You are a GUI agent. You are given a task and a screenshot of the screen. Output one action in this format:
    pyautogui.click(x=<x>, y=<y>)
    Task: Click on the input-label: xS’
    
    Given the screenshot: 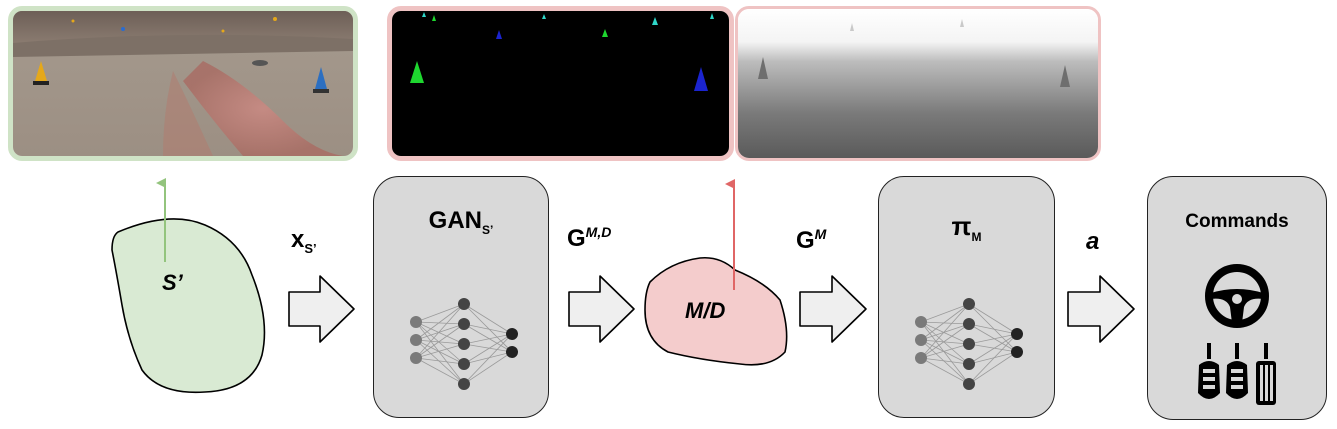 What is the action you would take?
    pyautogui.click(x=304, y=241)
    